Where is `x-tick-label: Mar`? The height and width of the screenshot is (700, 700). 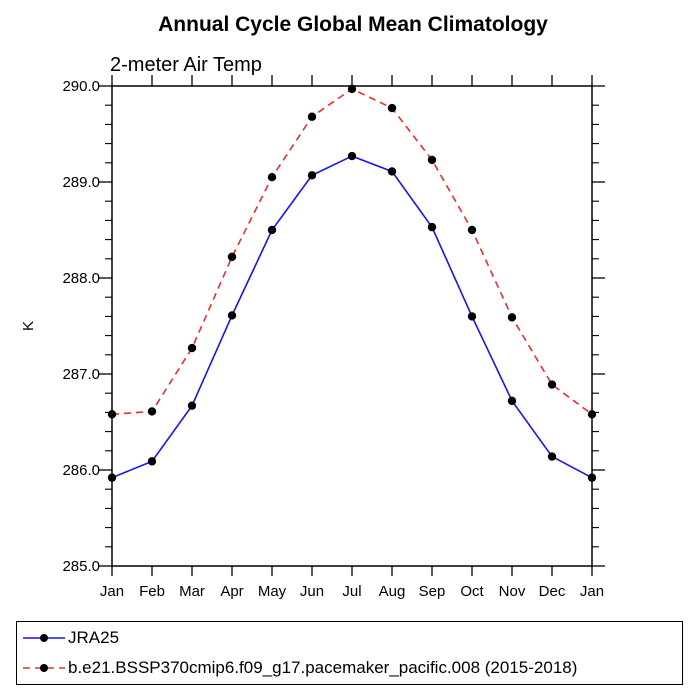 x-tick-label: Mar is located at coordinates (192, 591).